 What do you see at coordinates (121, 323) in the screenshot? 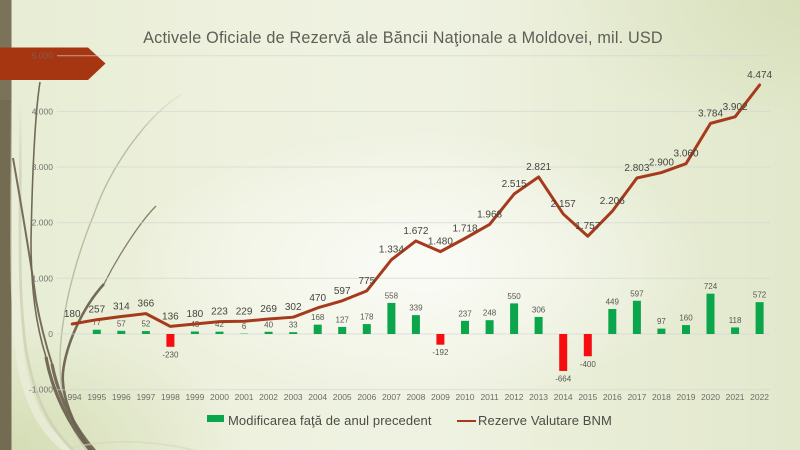
I see `svg-text: 57` at bounding box center [121, 323].